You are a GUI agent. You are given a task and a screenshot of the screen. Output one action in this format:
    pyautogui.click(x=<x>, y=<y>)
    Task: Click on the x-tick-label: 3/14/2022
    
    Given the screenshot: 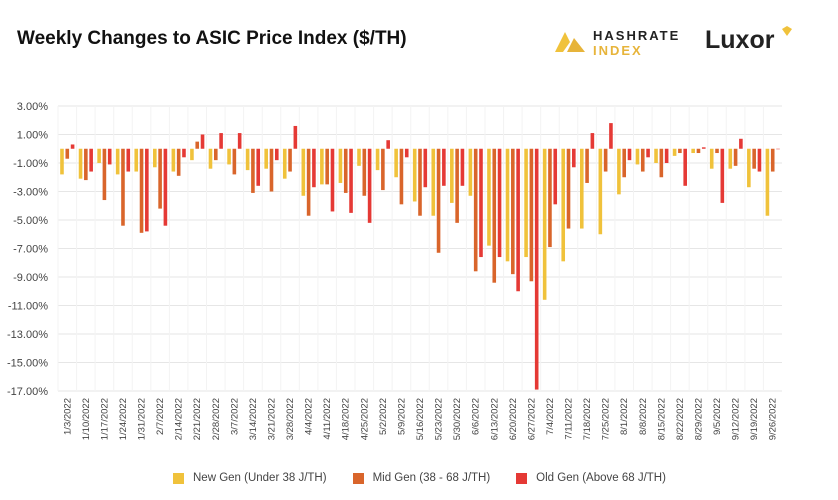 What is the action you would take?
    pyautogui.click(x=253, y=419)
    